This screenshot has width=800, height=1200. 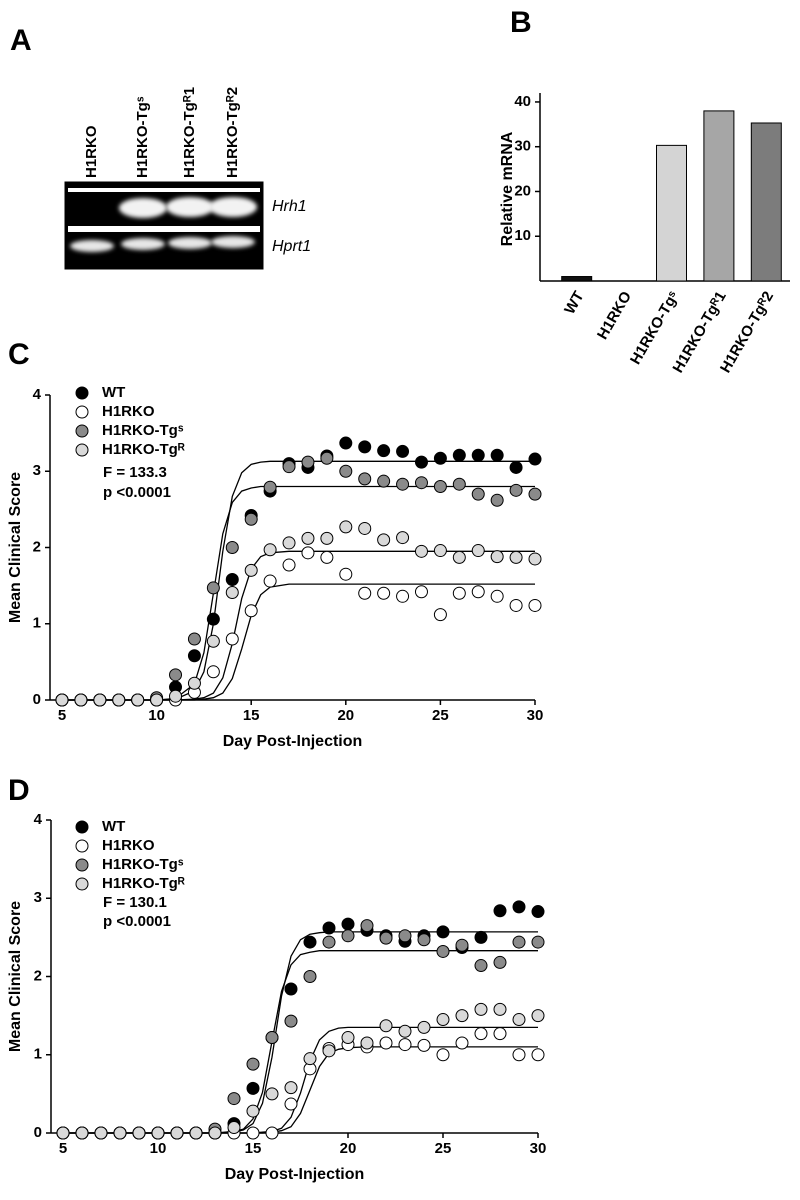 What do you see at coordinates (62, 715) in the screenshot?
I see `x-tick-label: 5` at bounding box center [62, 715].